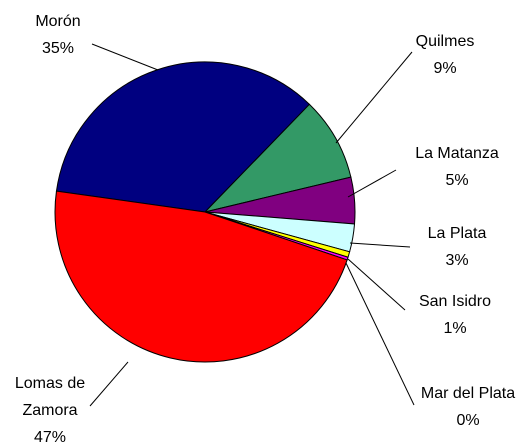  I want to click on slice-label: Quilmes 9%, so click(445, 55).